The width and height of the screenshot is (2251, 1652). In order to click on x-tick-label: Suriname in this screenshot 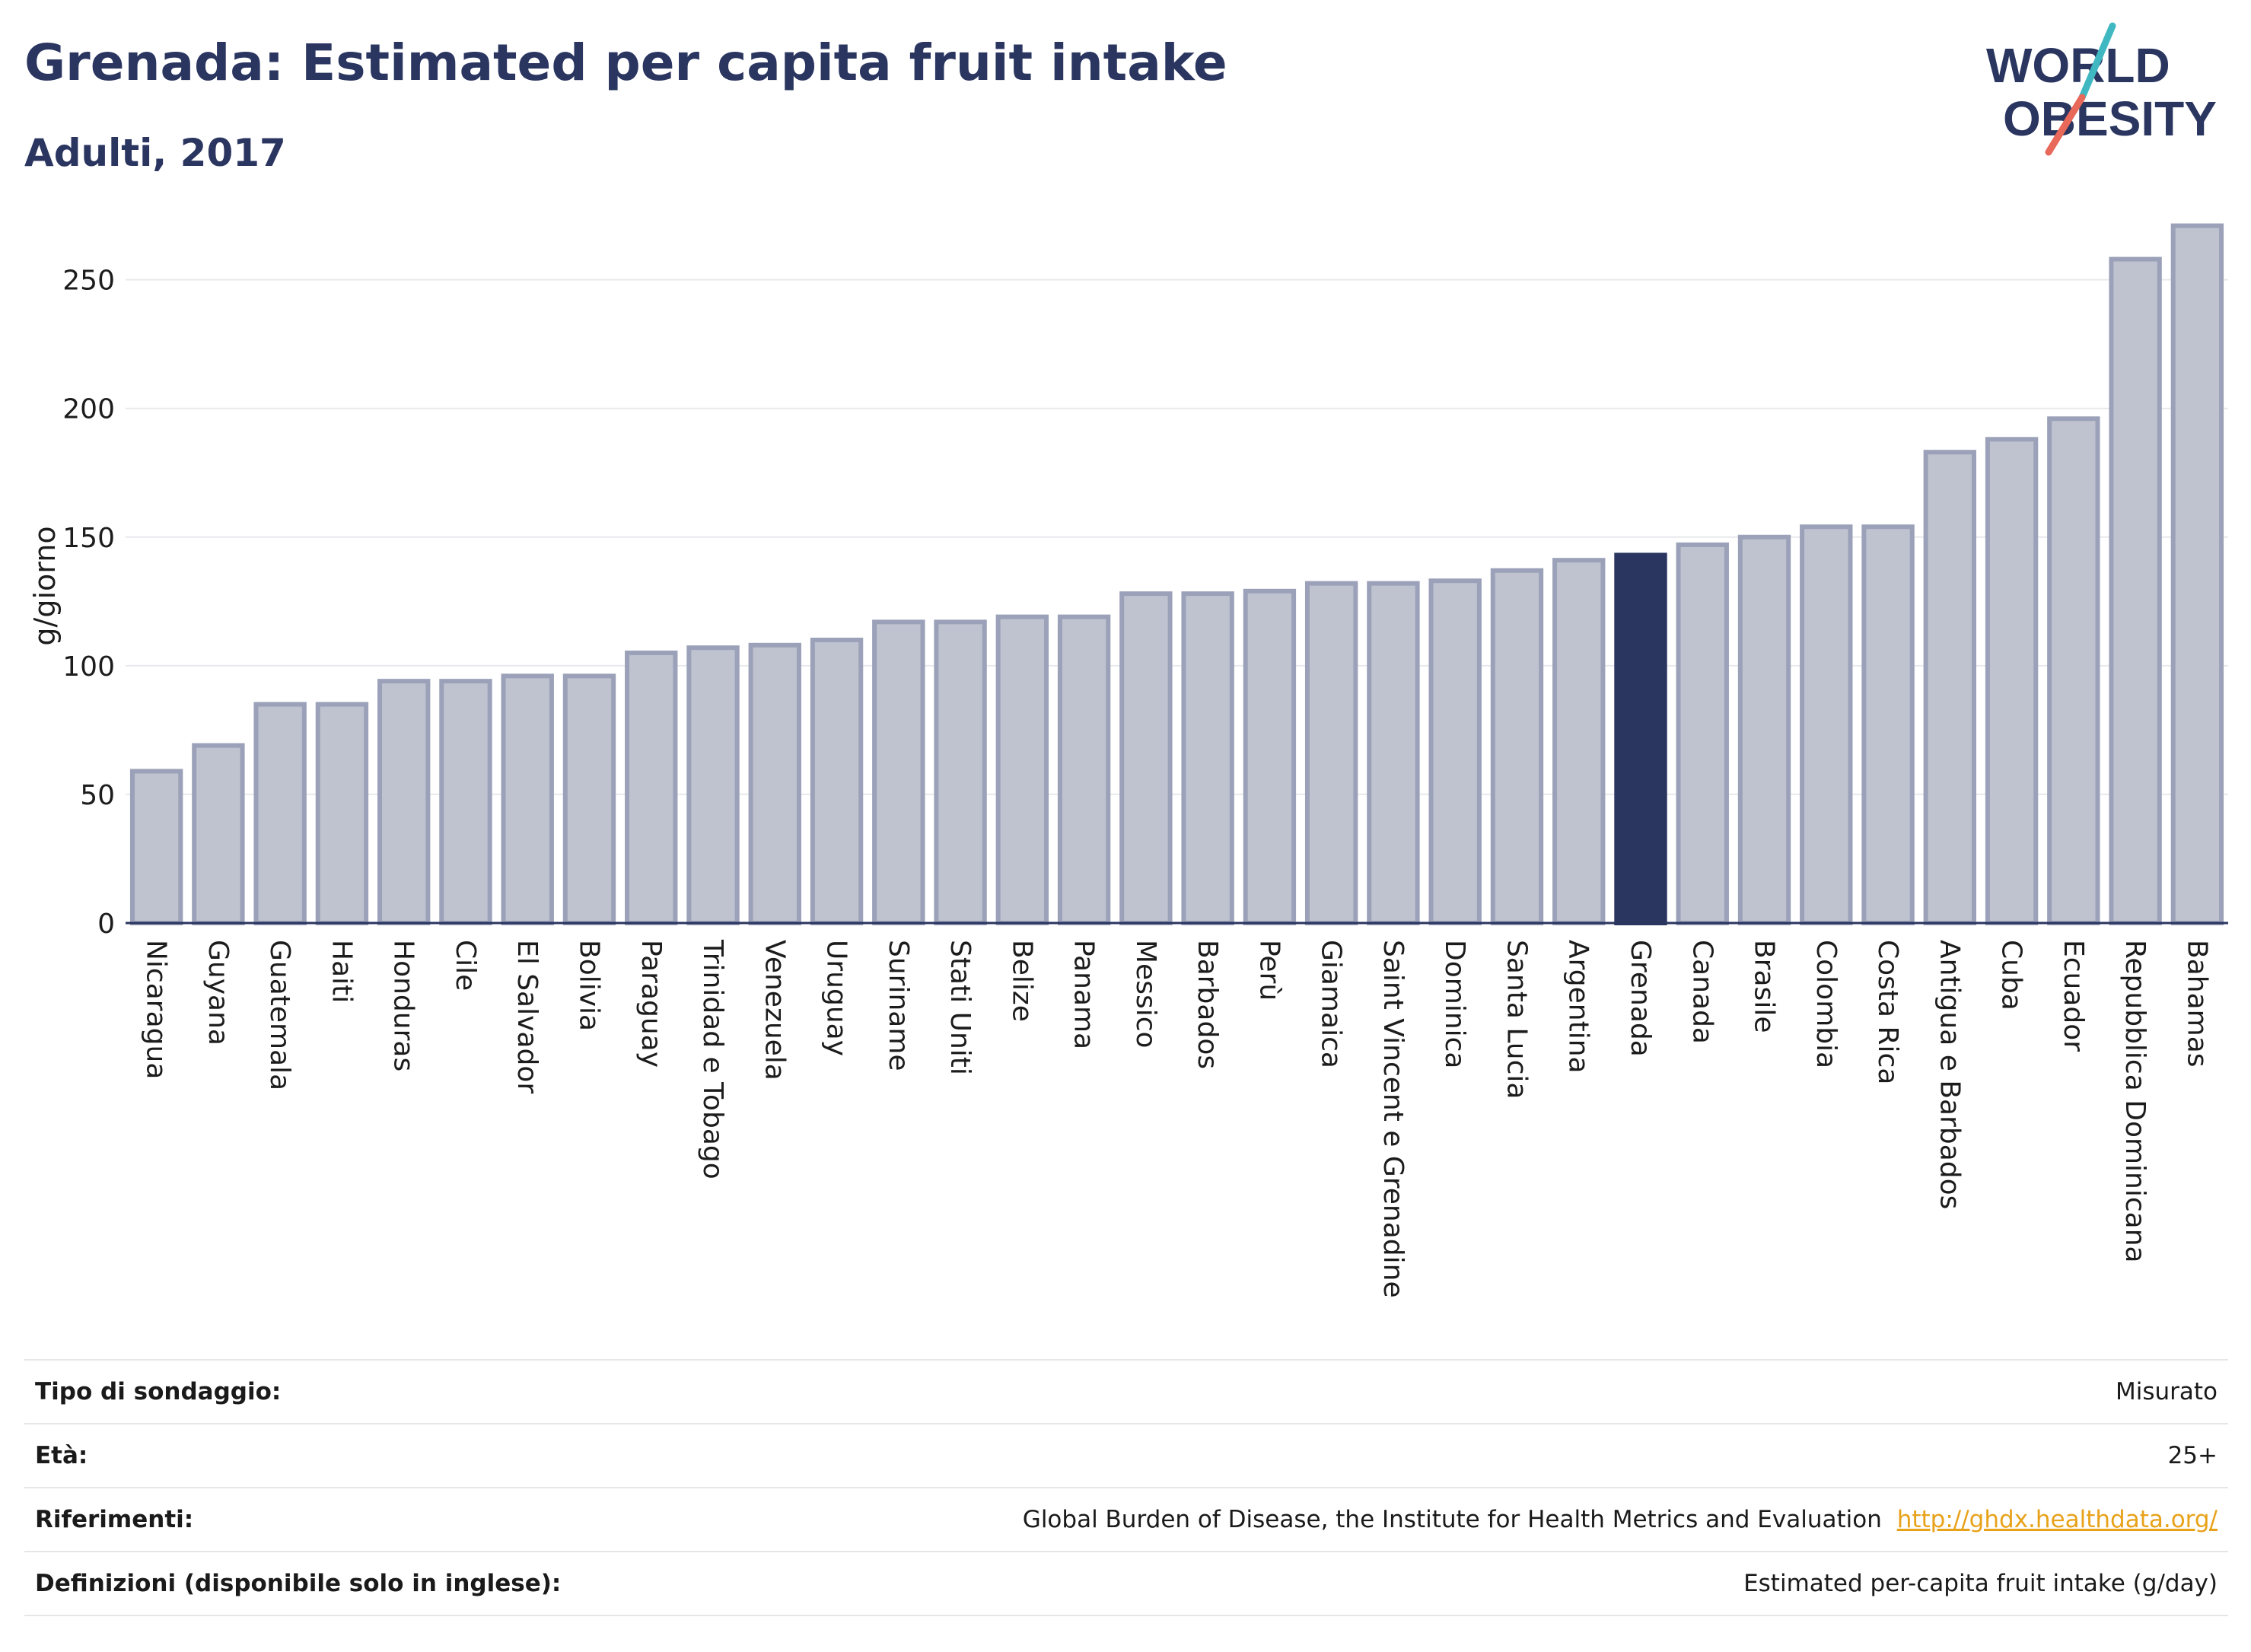, I will do `click(898, 1005)`.